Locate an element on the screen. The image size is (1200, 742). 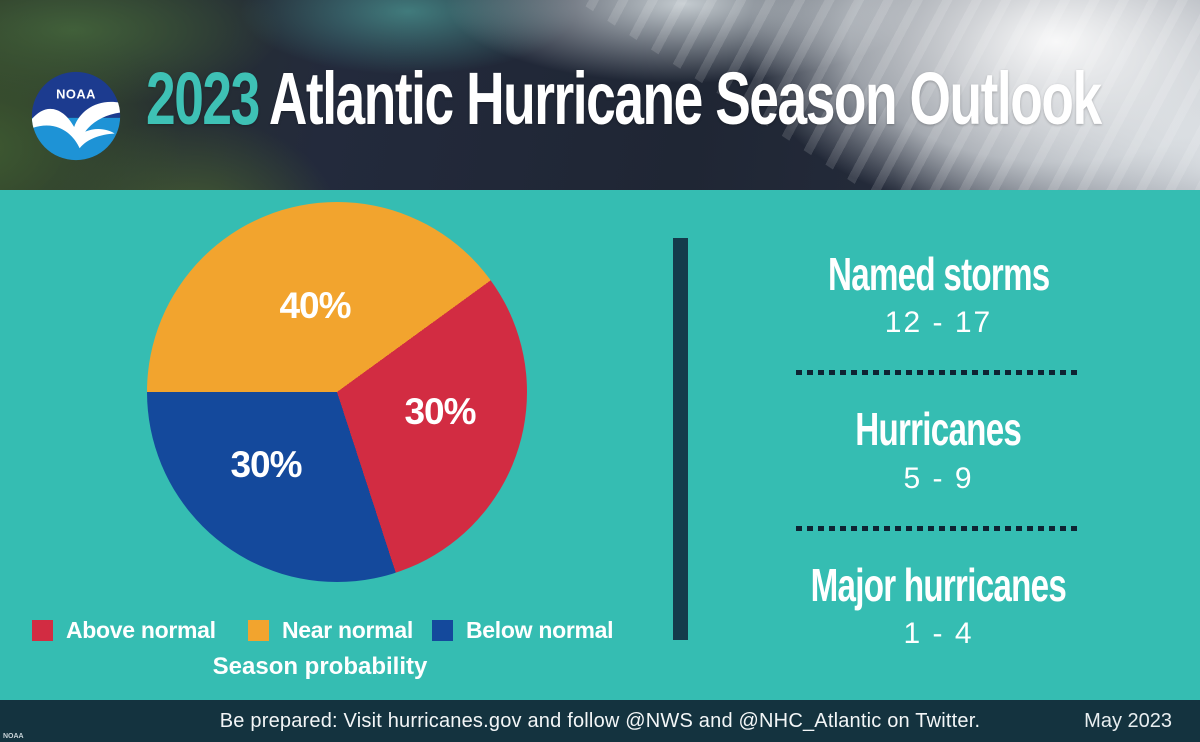
pie-label-above-normal: 30% is located at coordinates (440, 411).